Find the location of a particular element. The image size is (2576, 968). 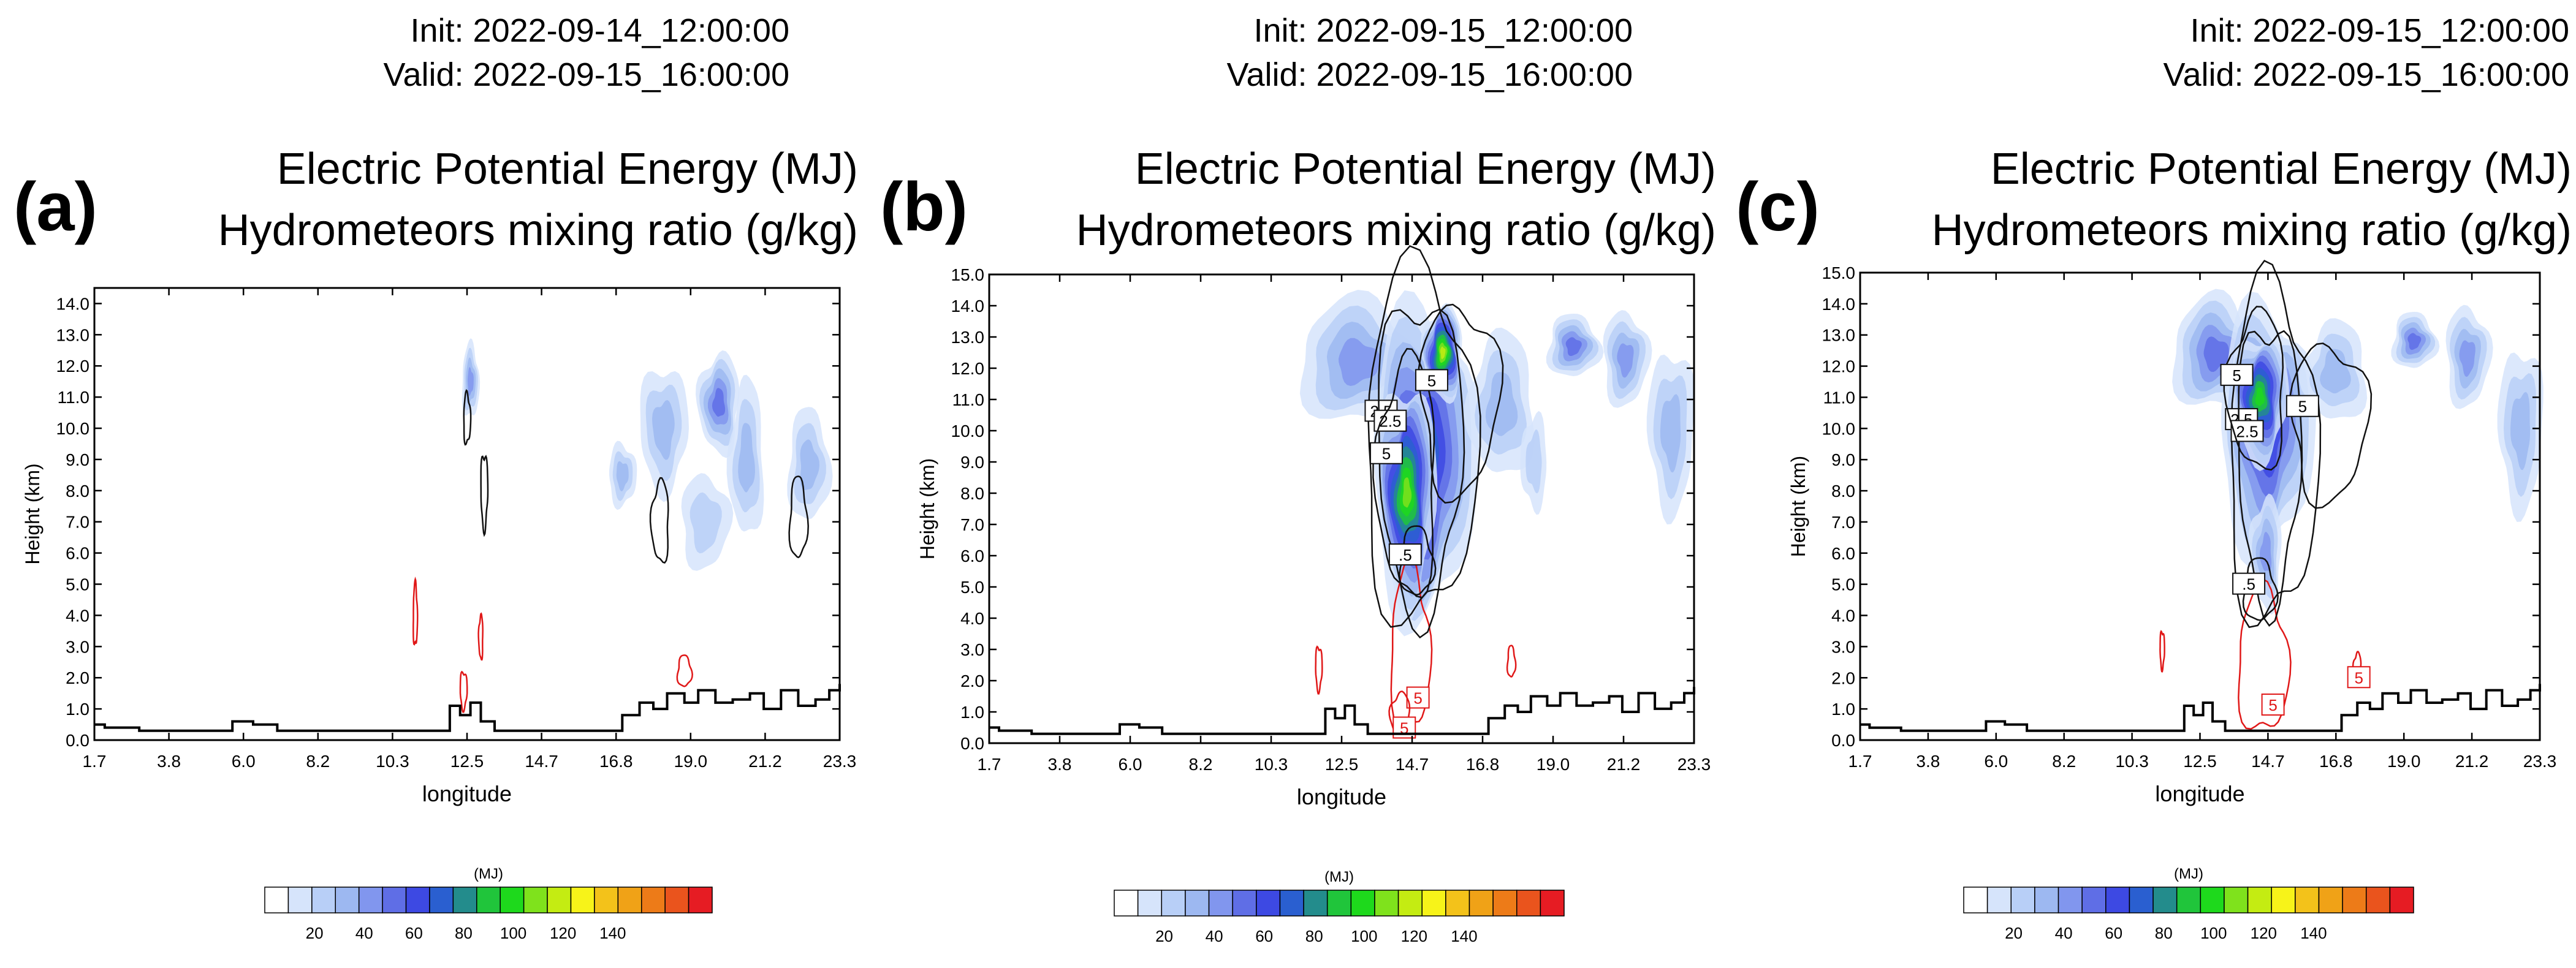

y-tick-label: 3.0 is located at coordinates (1843, 646).